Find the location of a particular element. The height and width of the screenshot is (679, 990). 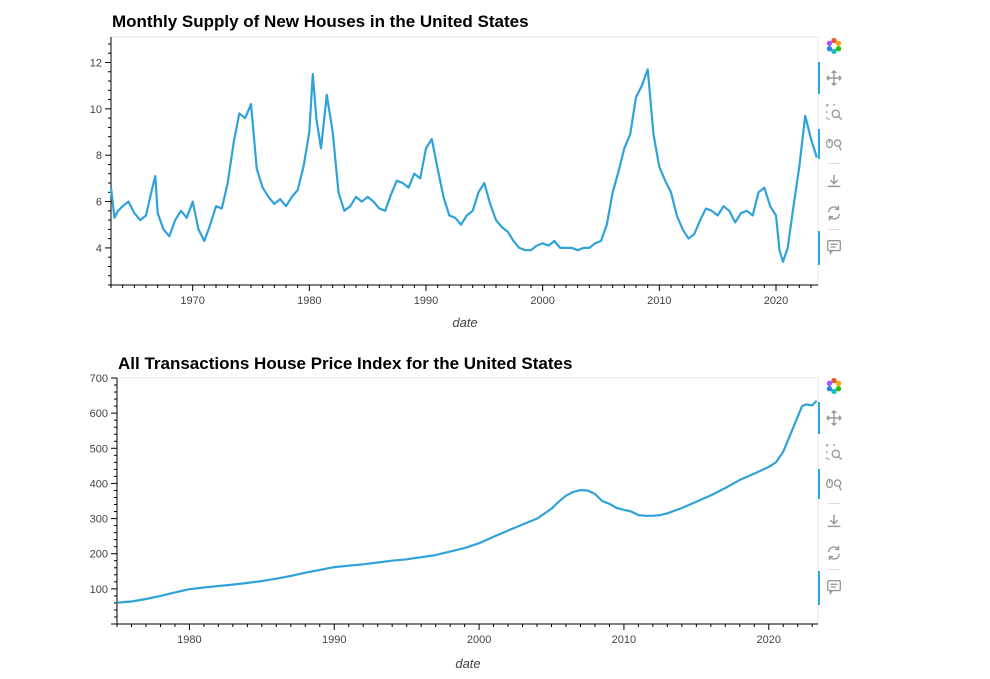

x-tick-label: 1970 is located at coordinates (192, 301).